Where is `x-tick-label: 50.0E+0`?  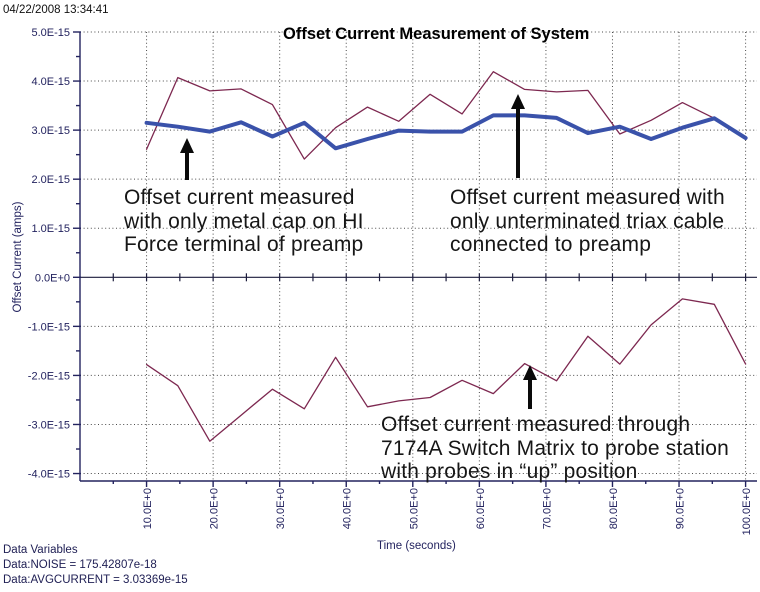 x-tick-label: 50.0E+0 is located at coordinates (414, 508).